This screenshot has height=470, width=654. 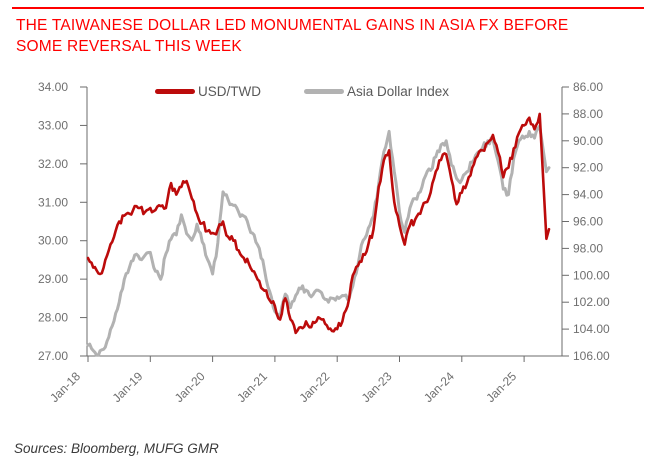 What do you see at coordinates (439, 387) in the screenshot?
I see `x-axis-tick-label: Jan-24` at bounding box center [439, 387].